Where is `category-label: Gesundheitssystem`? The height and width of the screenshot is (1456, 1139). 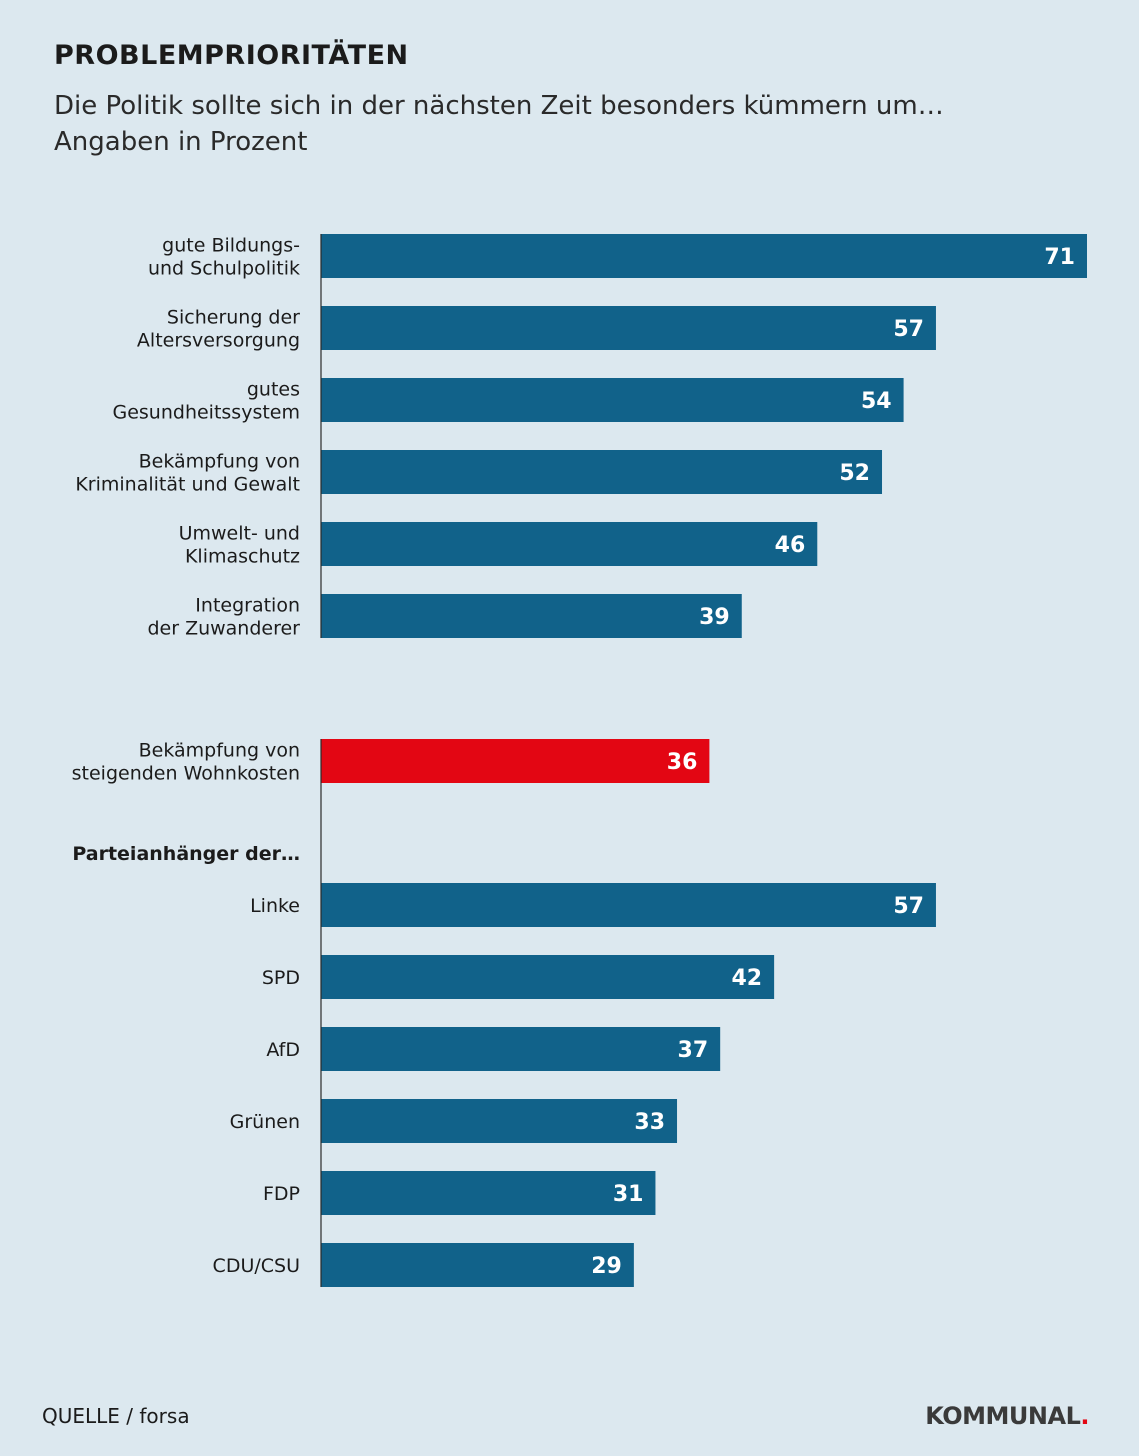 category-label: Gesundheitssystem is located at coordinates (206, 413).